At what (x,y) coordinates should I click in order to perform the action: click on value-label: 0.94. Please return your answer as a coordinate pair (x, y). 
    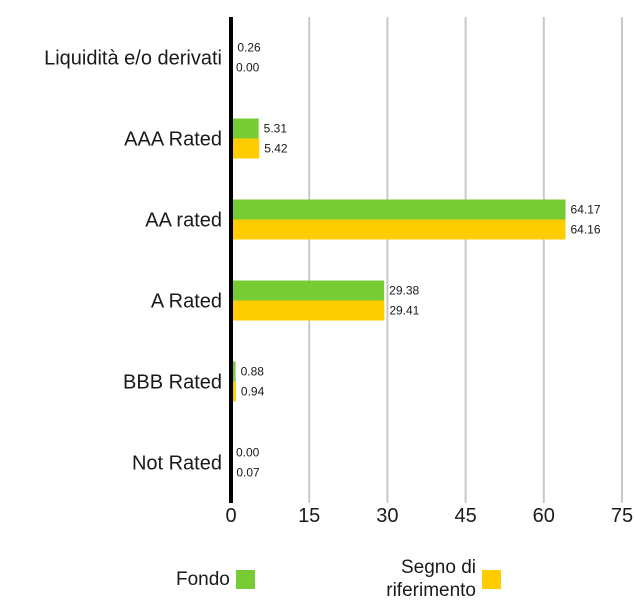
    Looking at the image, I should click on (253, 392).